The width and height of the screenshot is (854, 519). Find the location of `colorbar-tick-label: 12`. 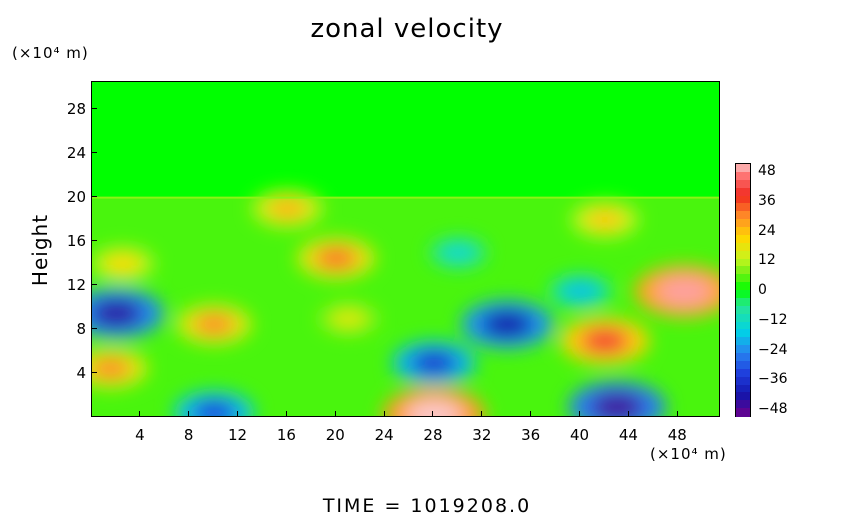

colorbar-tick-label: 12 is located at coordinates (767, 260).